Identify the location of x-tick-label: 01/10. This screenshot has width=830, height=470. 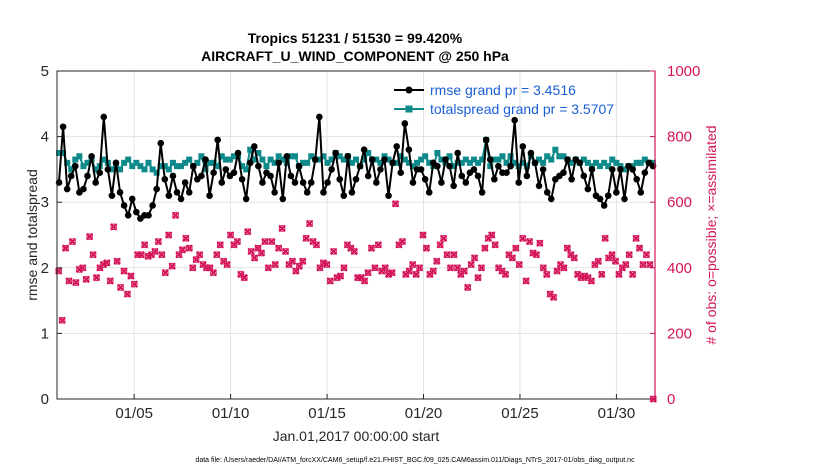
(231, 413).